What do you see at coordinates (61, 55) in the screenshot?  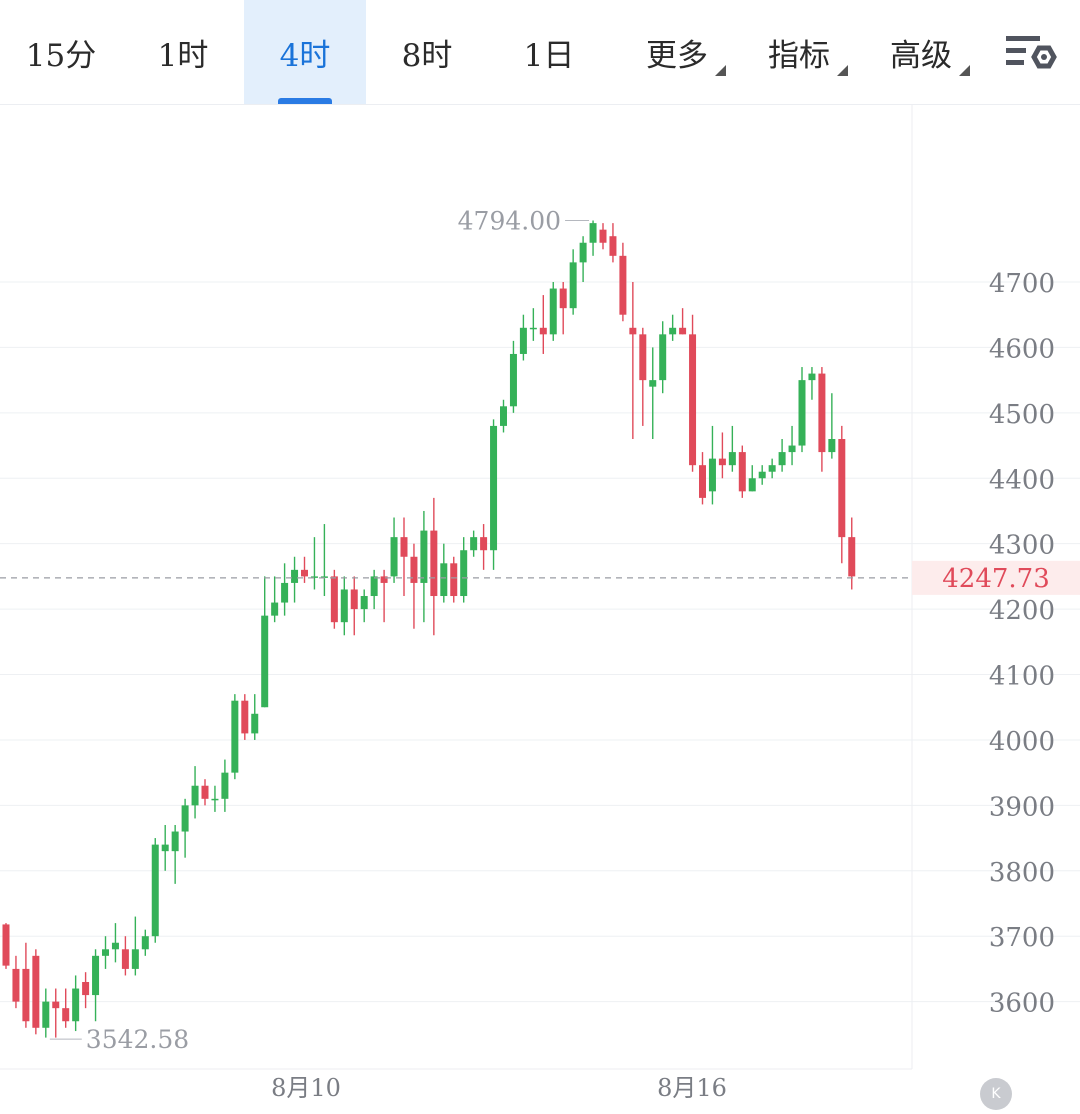 I see `tab-label: 15分` at bounding box center [61, 55].